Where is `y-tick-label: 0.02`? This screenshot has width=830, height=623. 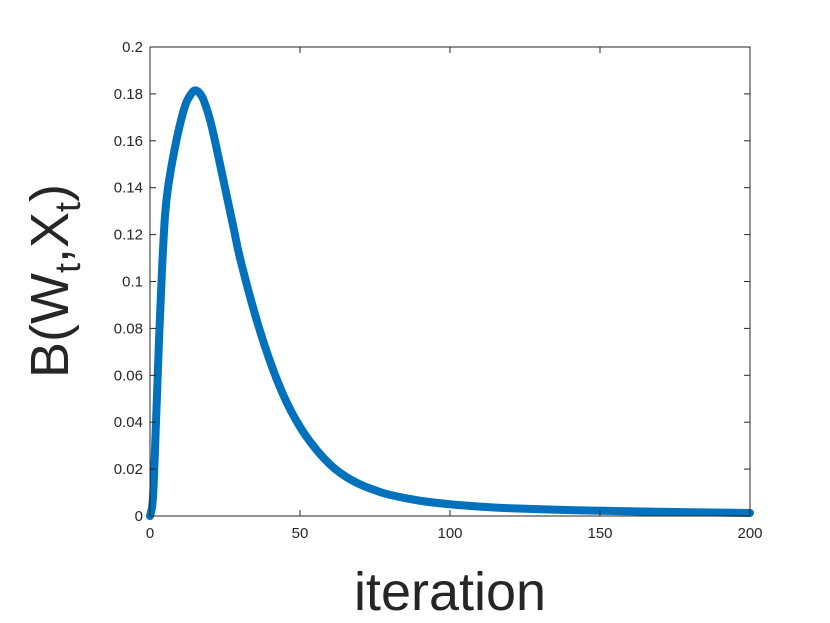
y-tick-label: 0.02 is located at coordinates (128, 469).